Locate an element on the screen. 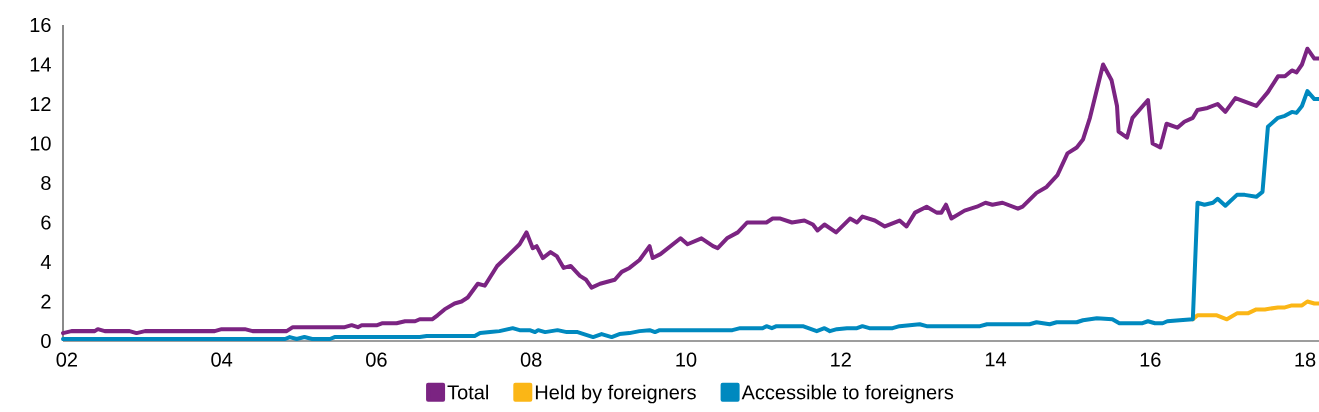 The width and height of the screenshot is (1319, 412). y-tick-label: 14 is located at coordinates (40, 64).